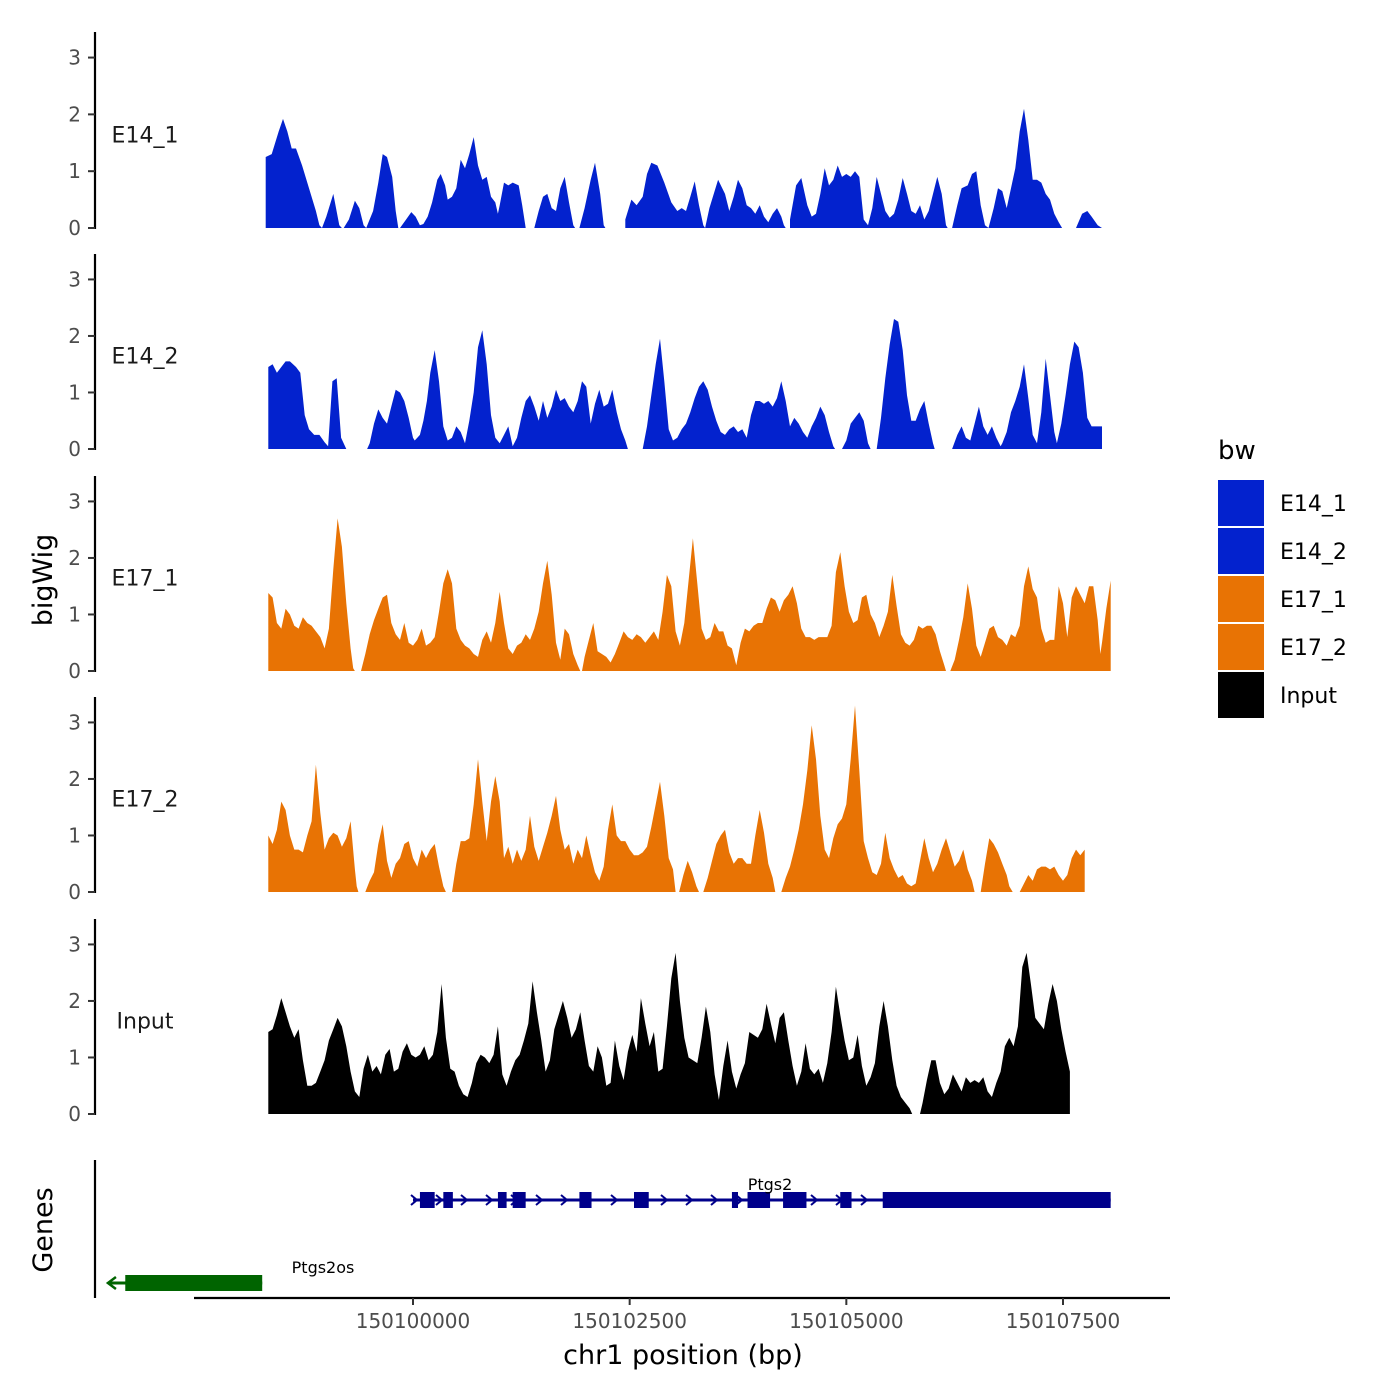 The height and width of the screenshot is (1400, 1400). I want to click on legend-item: E17_2, so click(1282, 647).